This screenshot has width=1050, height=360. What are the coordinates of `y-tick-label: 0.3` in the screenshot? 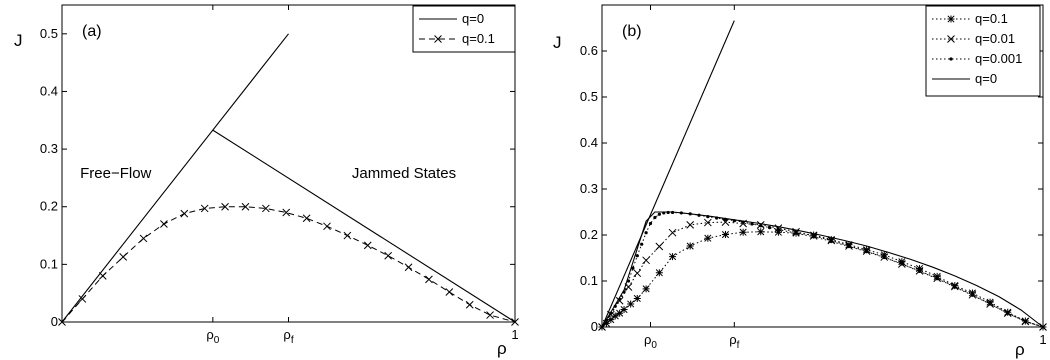 It's located at (589, 188).